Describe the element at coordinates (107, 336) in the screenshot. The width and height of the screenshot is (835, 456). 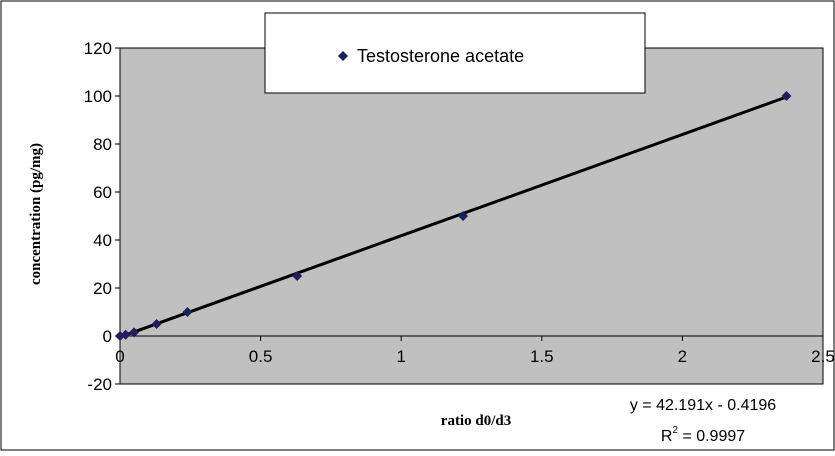
I see `y-tick-label: 0` at that location.